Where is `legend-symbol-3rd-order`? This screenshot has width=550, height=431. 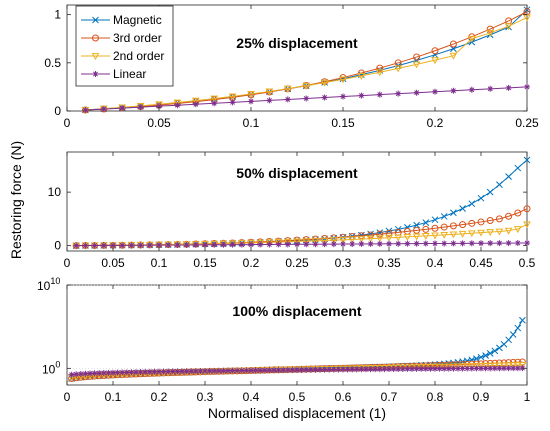 legend-symbol-3rd-order is located at coordinates (95, 38).